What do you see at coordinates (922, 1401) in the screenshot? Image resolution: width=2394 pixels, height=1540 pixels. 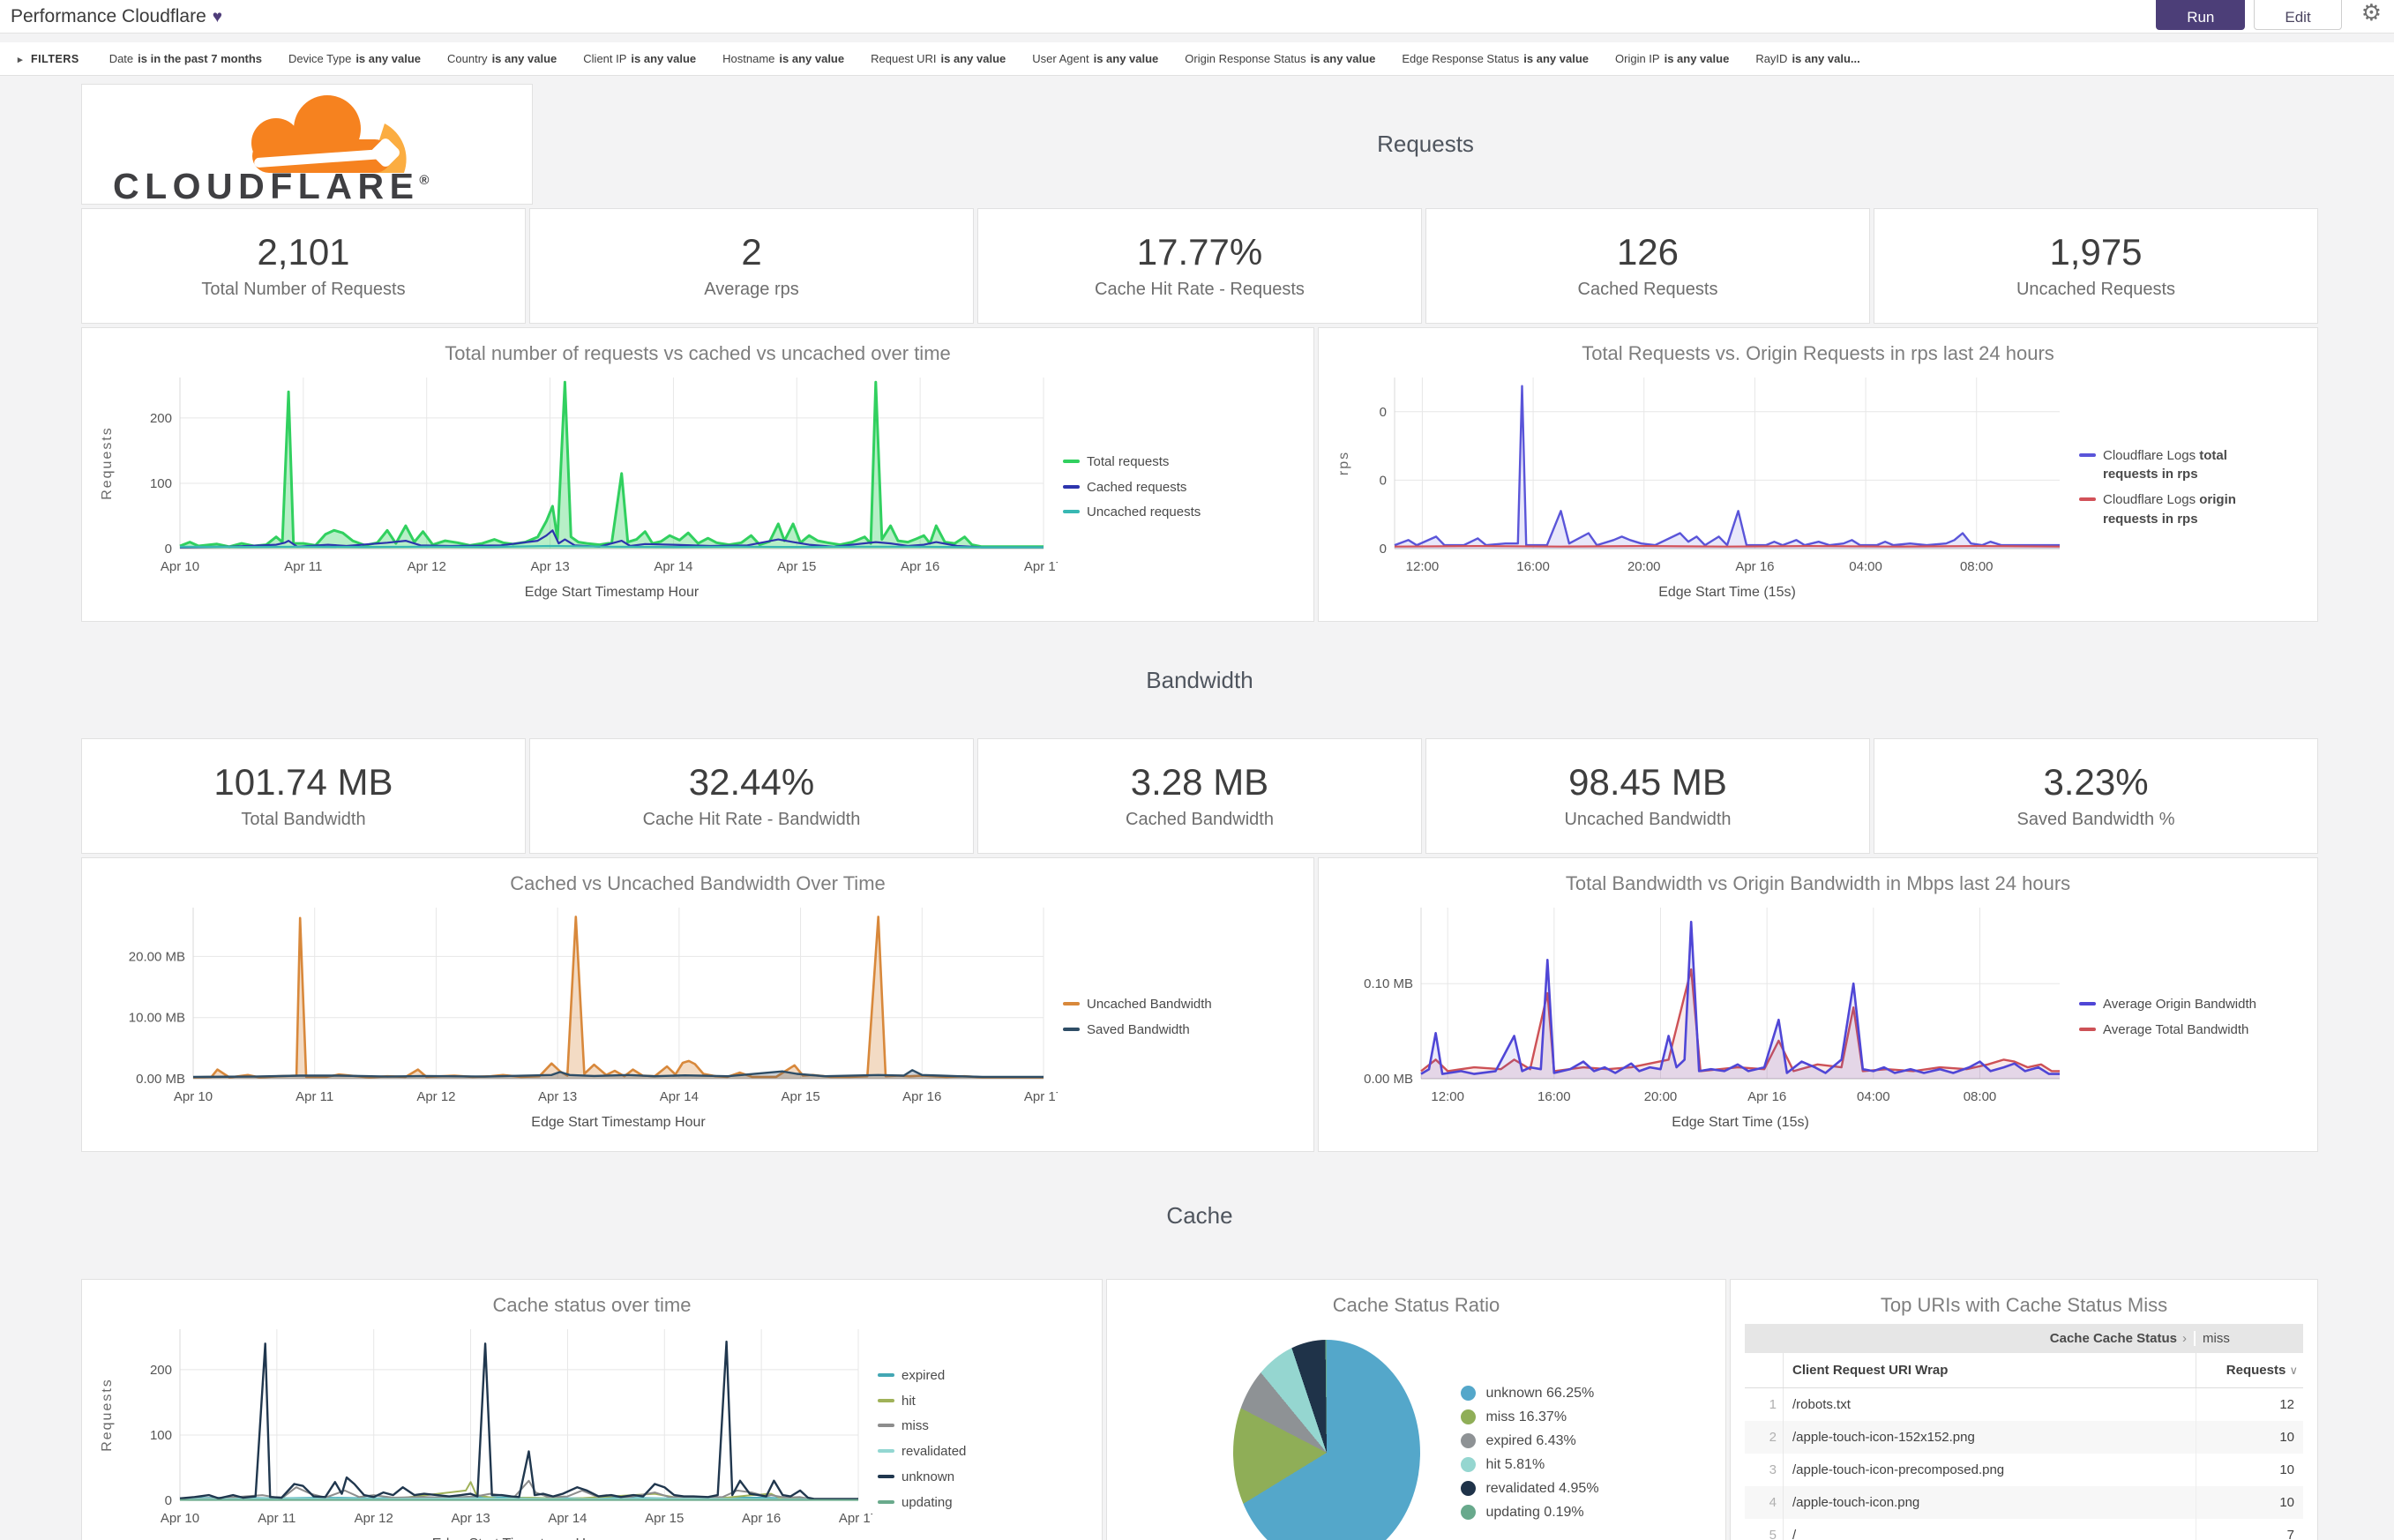 I see `legend-item: hit` at bounding box center [922, 1401].